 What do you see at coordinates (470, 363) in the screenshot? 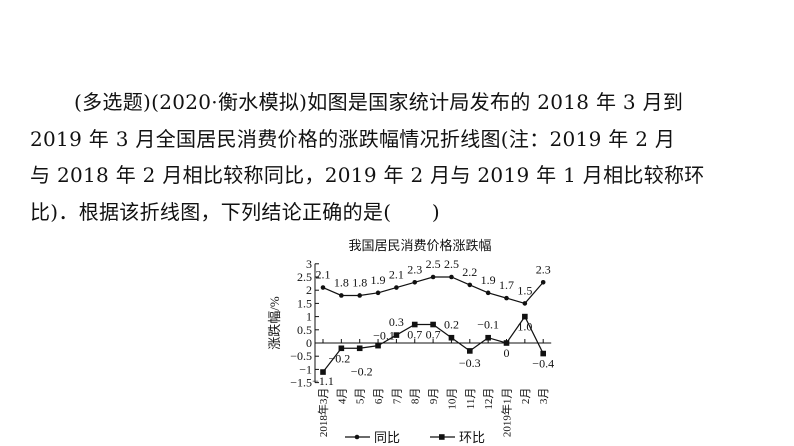
I see `data-label: −0.3` at bounding box center [470, 363].